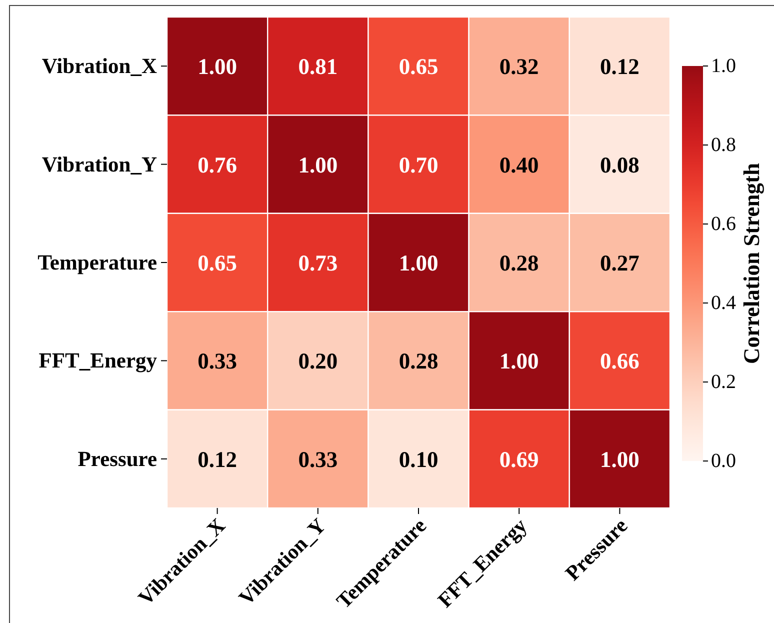 Image resolution: width=774 pixels, height=623 pixels. What do you see at coordinates (217, 164) in the screenshot?
I see `data-label: 0.76` at bounding box center [217, 164].